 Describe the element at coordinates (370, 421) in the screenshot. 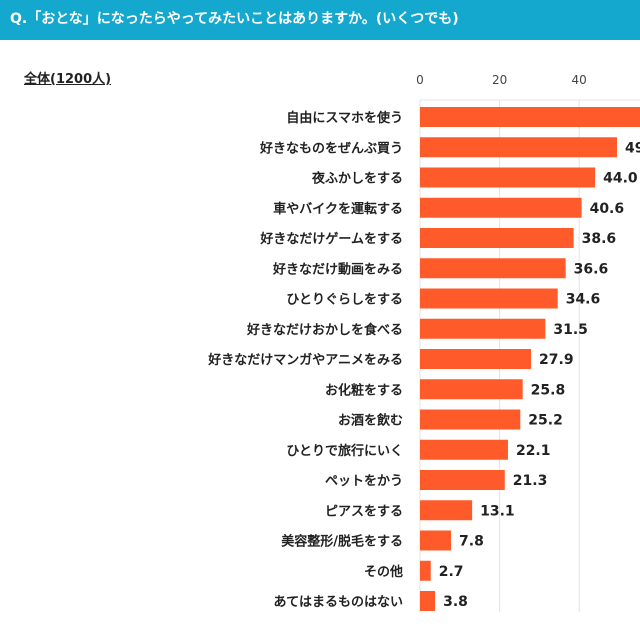

I see `category-label: お酒を飲む` at that location.